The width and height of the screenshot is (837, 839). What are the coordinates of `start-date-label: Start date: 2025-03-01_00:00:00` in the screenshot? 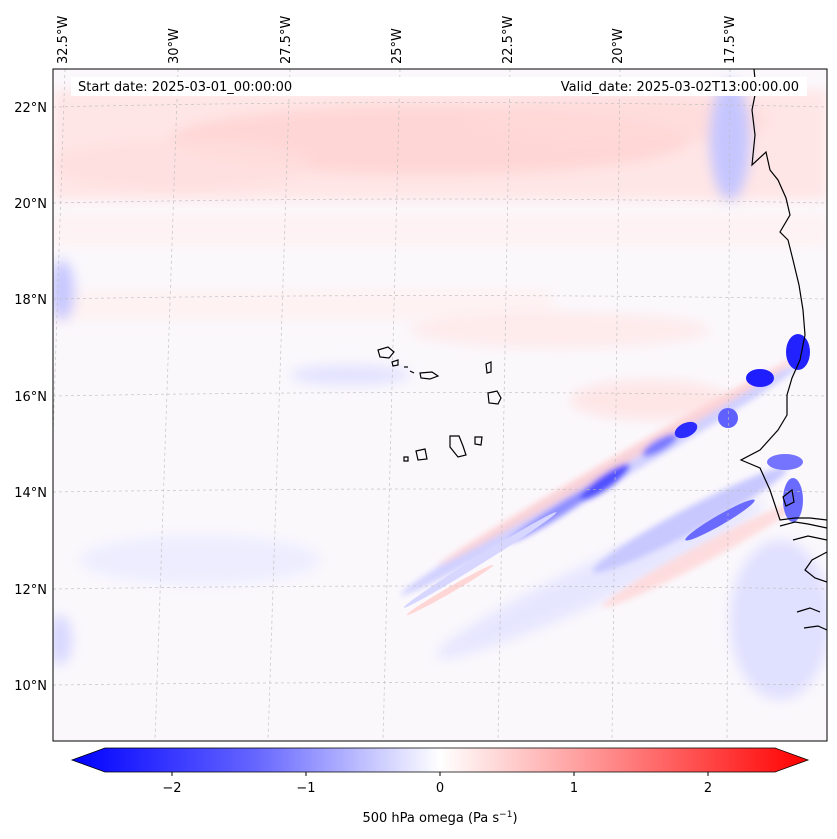 It's located at (185, 87).